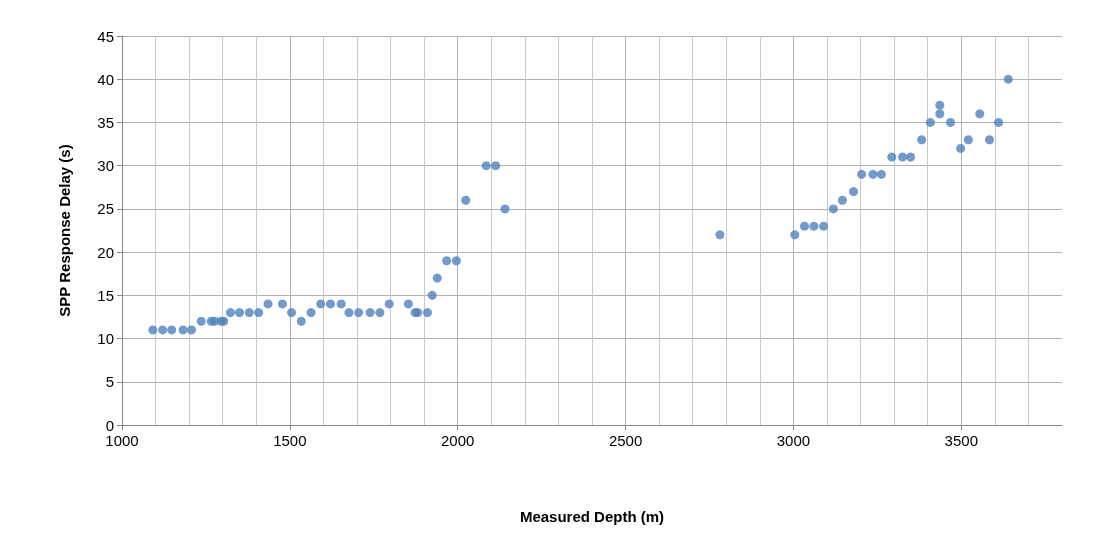  I want to click on x-tick-label: 3000, so click(793, 440).